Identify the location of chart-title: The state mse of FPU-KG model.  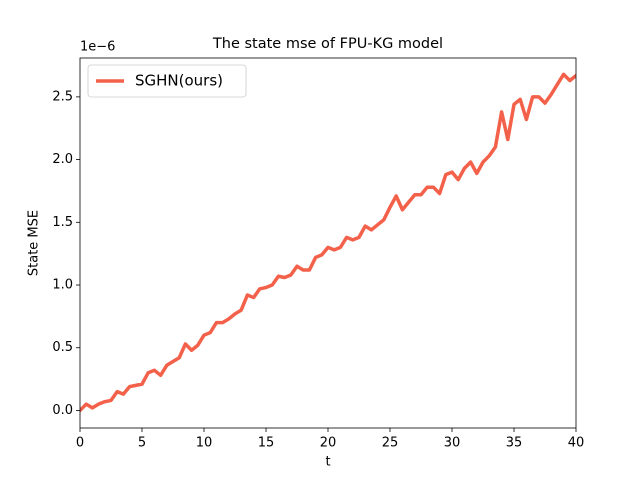
(327, 44).